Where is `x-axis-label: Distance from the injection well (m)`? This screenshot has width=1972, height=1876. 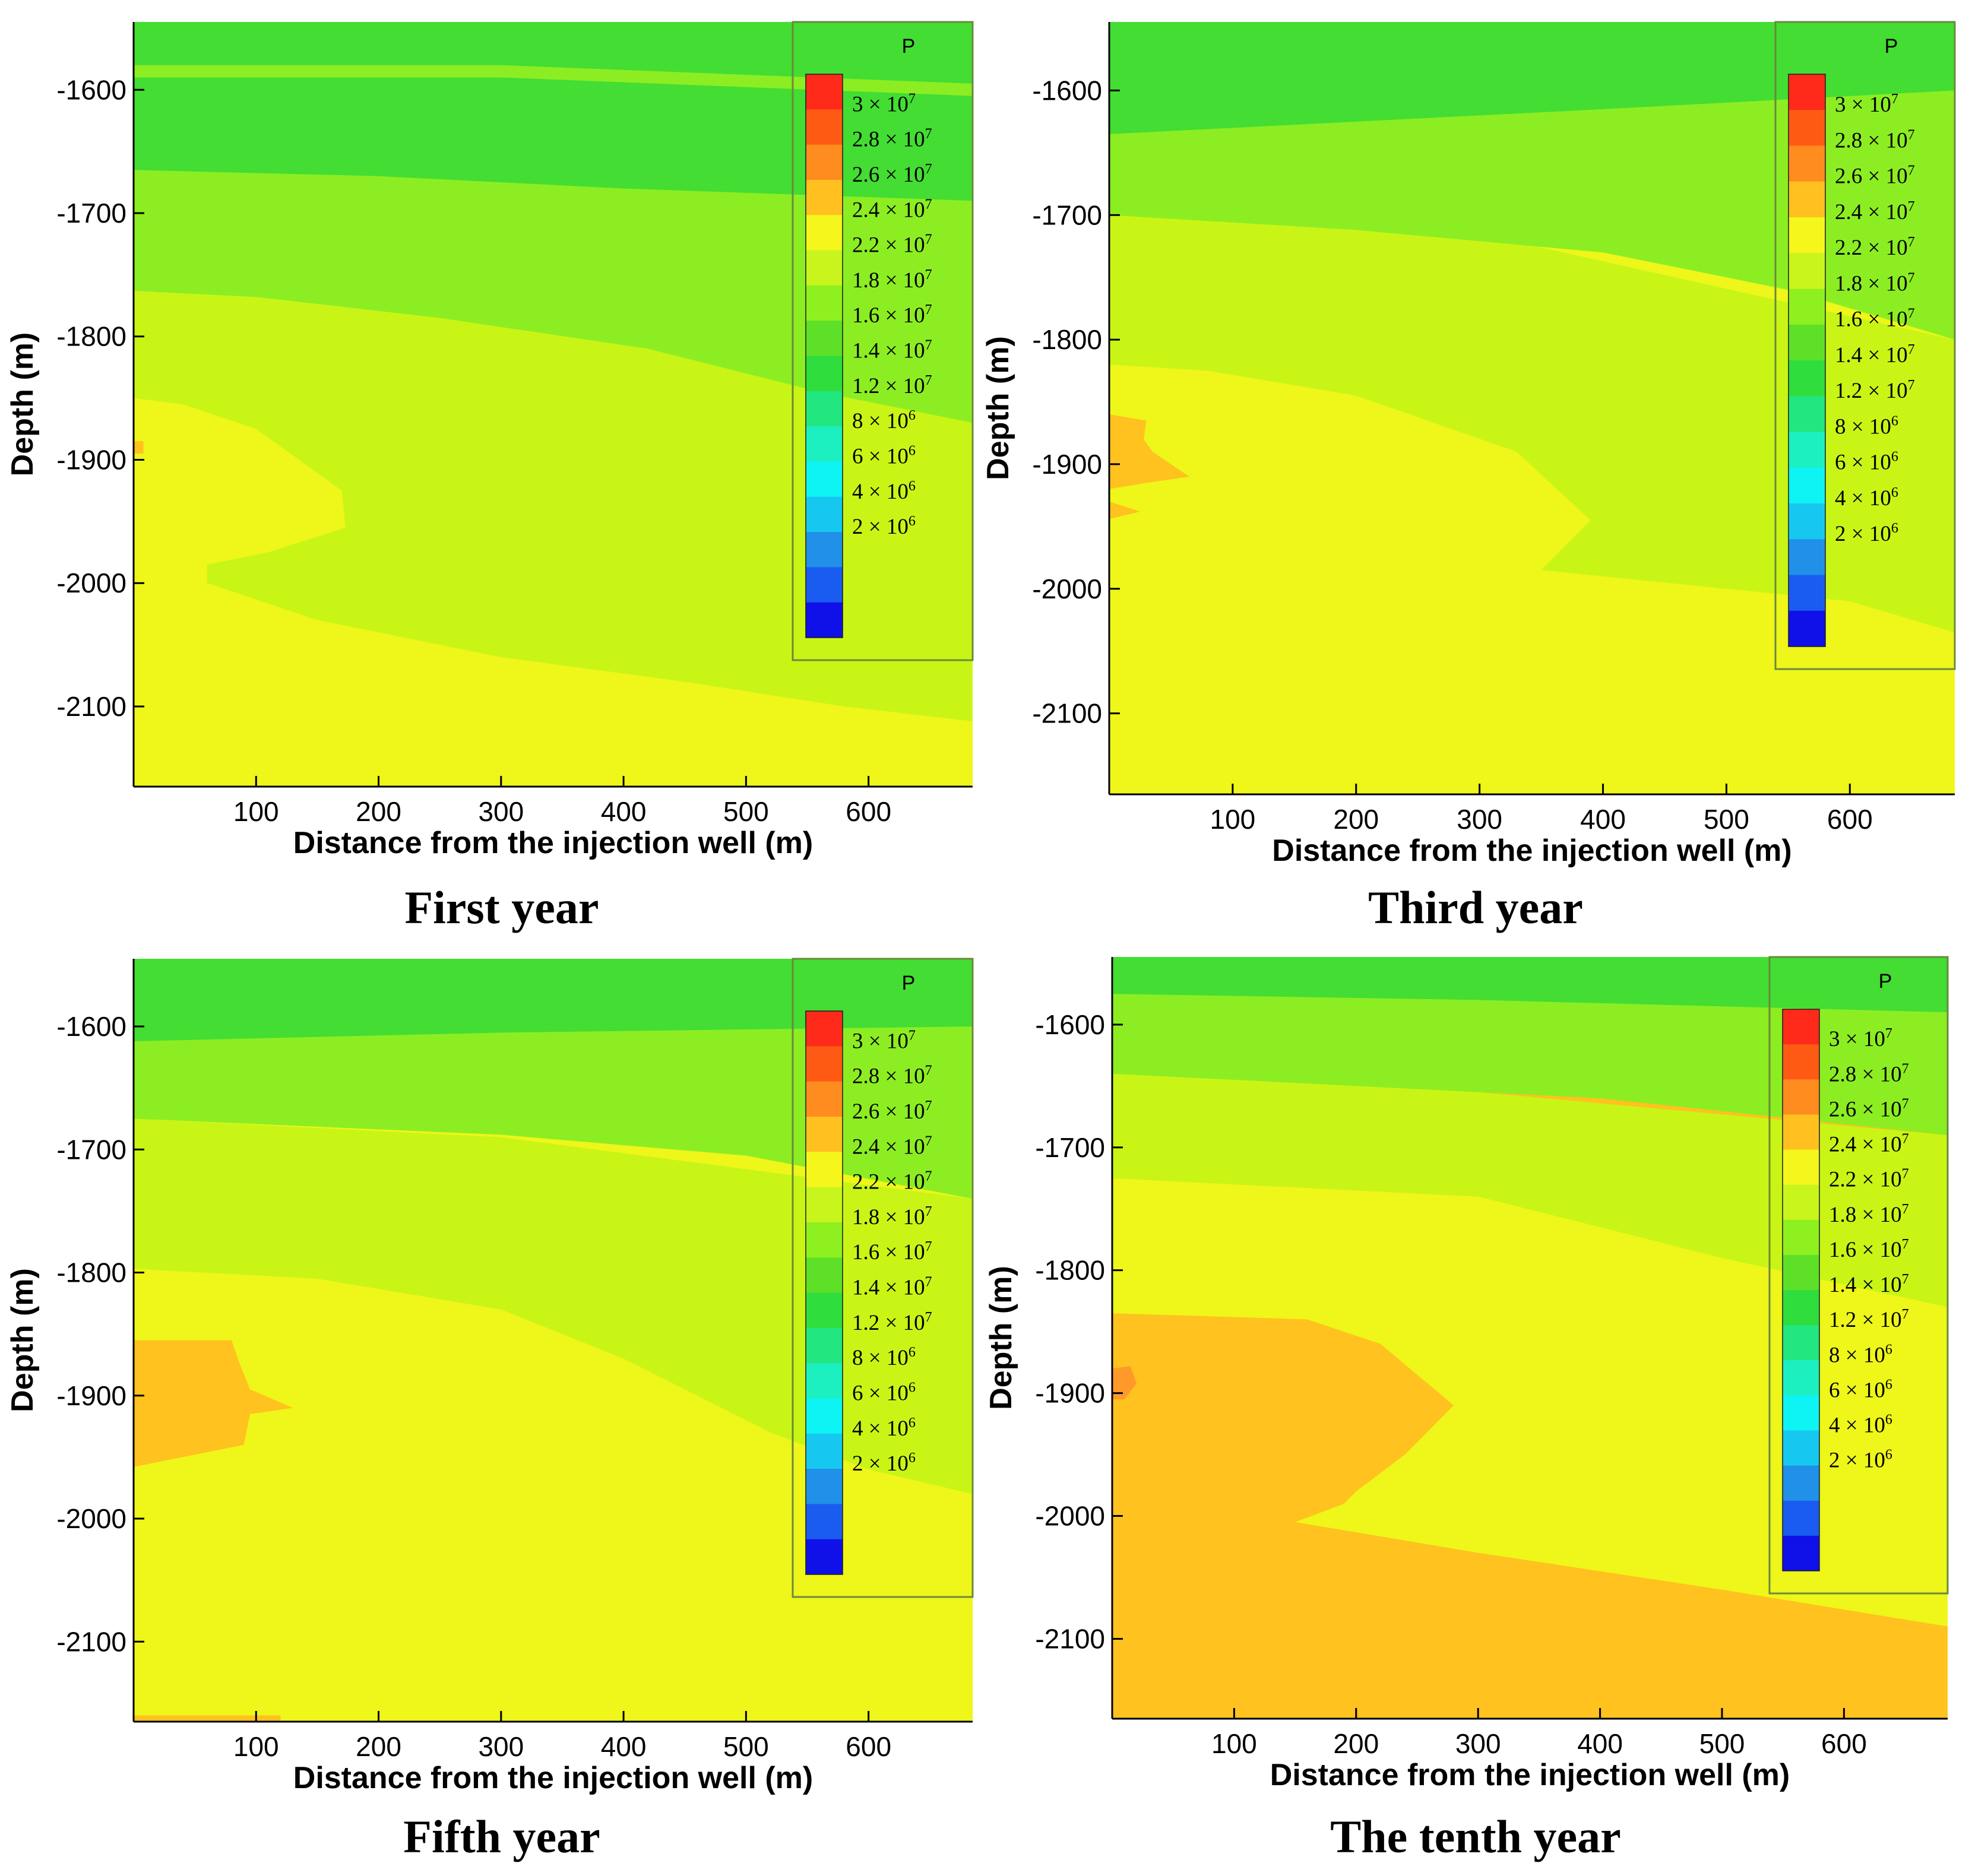 x-axis-label: Distance from the injection well (m) is located at coordinates (1531, 851).